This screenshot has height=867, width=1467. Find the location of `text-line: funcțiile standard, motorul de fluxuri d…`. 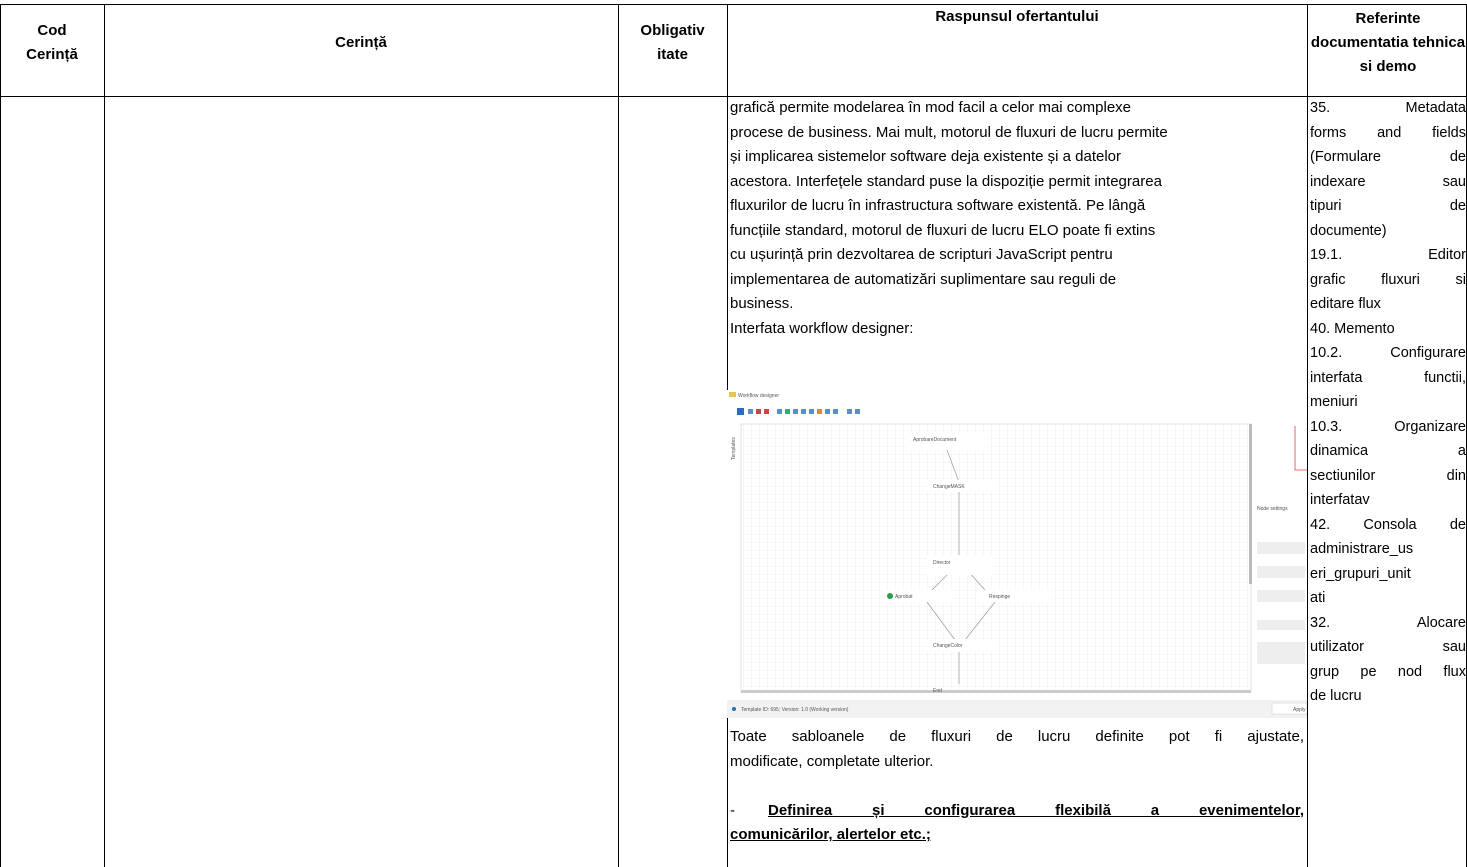

text-line: funcțiile standard, motorul de fluxuri d… is located at coordinates (943, 230).